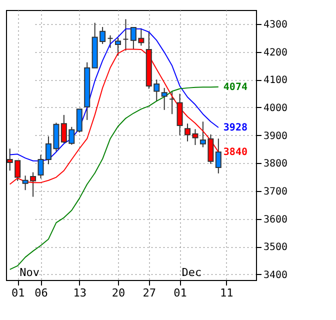 The height and width of the screenshot is (320, 336). I want to click on y-tick-label: 4100, so click(276, 80).